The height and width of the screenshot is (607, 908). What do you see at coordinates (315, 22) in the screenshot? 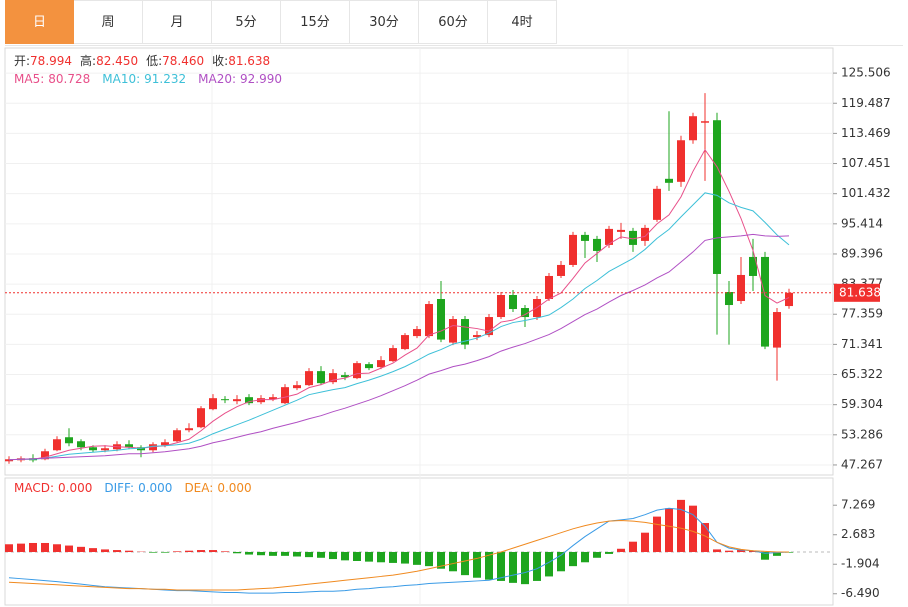
I see `period-tab: 15分` at bounding box center [315, 22].